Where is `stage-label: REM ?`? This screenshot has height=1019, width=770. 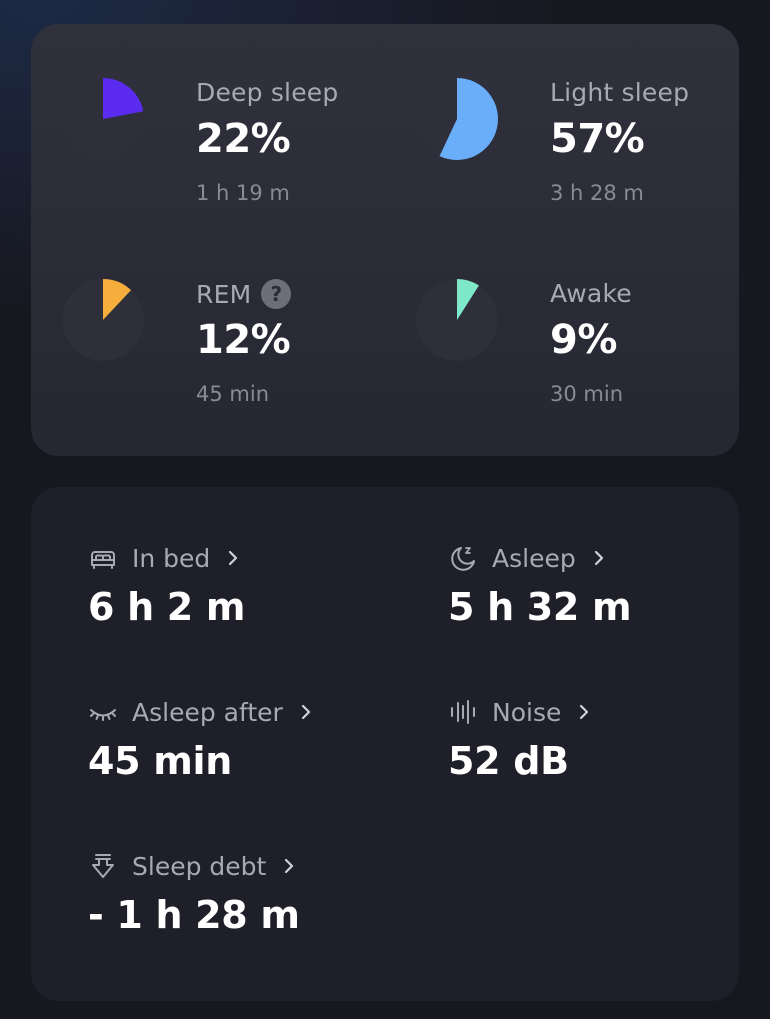
stage-label: REM ? is located at coordinates (244, 294).